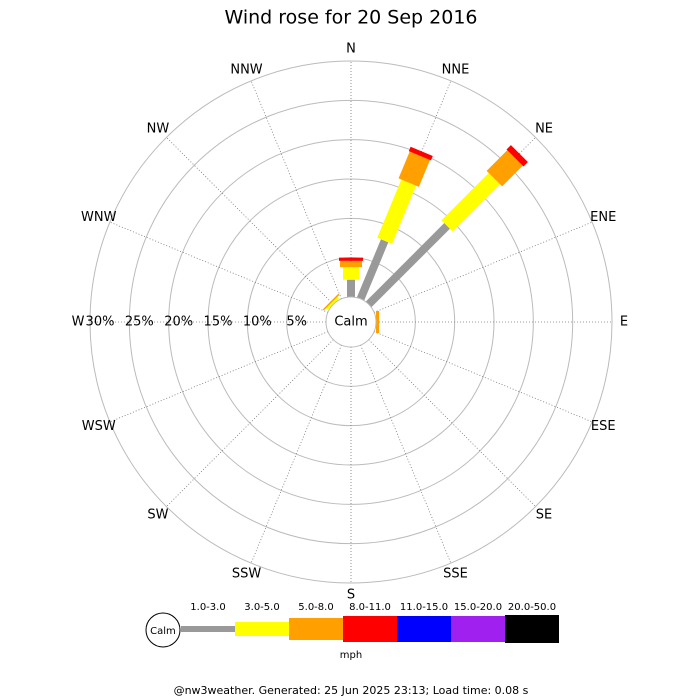  What do you see at coordinates (99, 217) in the screenshot?
I see `direction-label: WNW` at bounding box center [99, 217].